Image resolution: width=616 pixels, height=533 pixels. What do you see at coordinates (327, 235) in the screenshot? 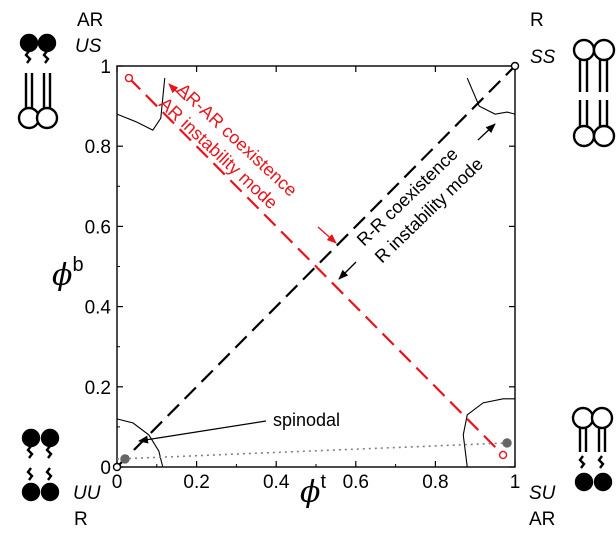
I see `arrow-ar-down` at bounding box center [327, 235].